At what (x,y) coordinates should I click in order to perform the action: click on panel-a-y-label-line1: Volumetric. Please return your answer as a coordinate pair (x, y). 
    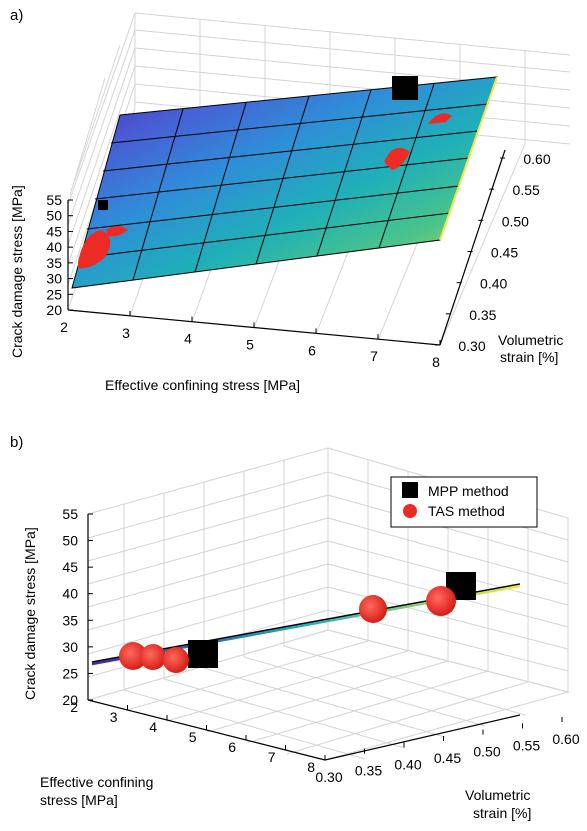
    Looking at the image, I should click on (530, 340).